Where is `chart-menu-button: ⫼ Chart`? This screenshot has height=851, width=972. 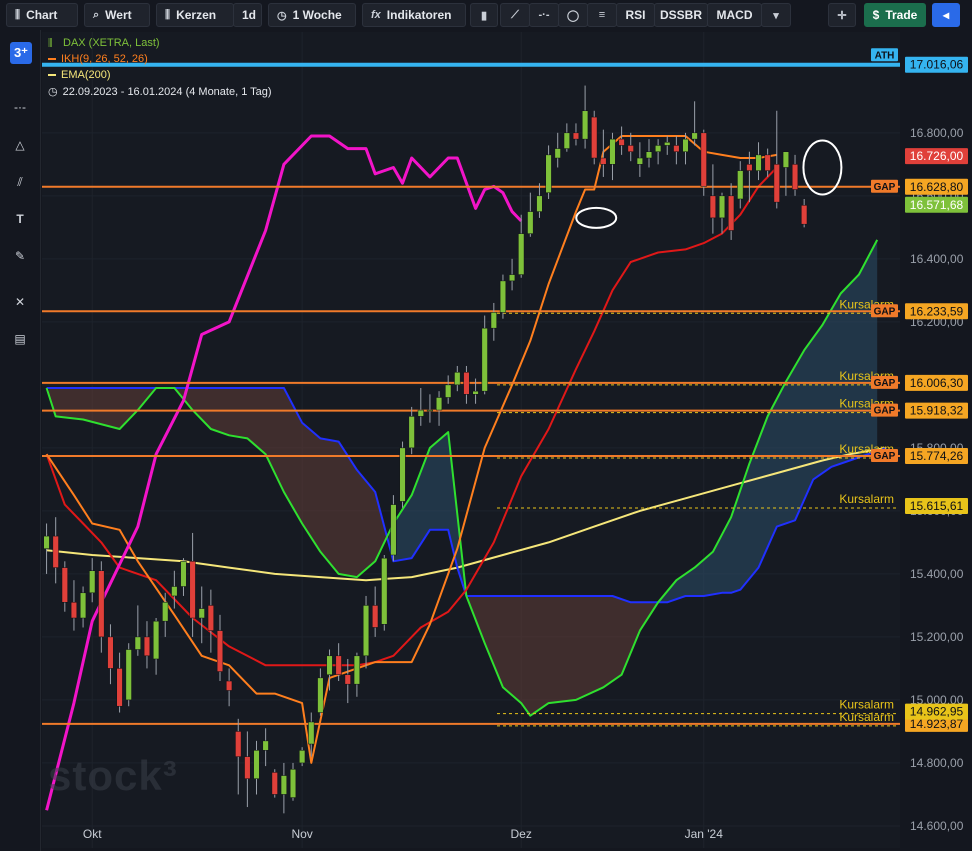 chart-menu-button: ⫼ Chart is located at coordinates (42, 15).